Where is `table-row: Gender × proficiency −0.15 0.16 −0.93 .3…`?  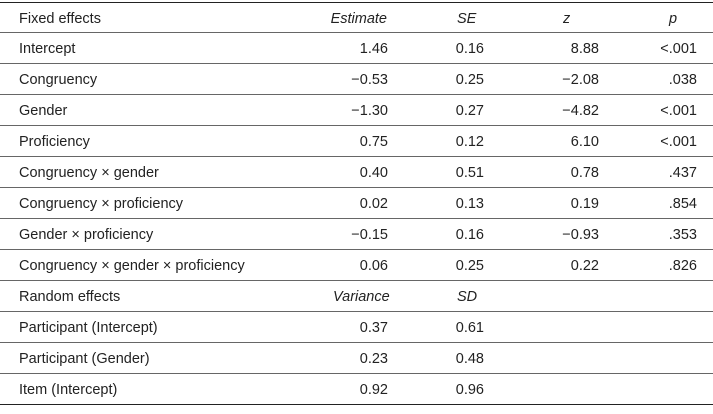
table-row: Gender × proficiency −0.15 0.16 −0.93 .3… is located at coordinates (356, 234).